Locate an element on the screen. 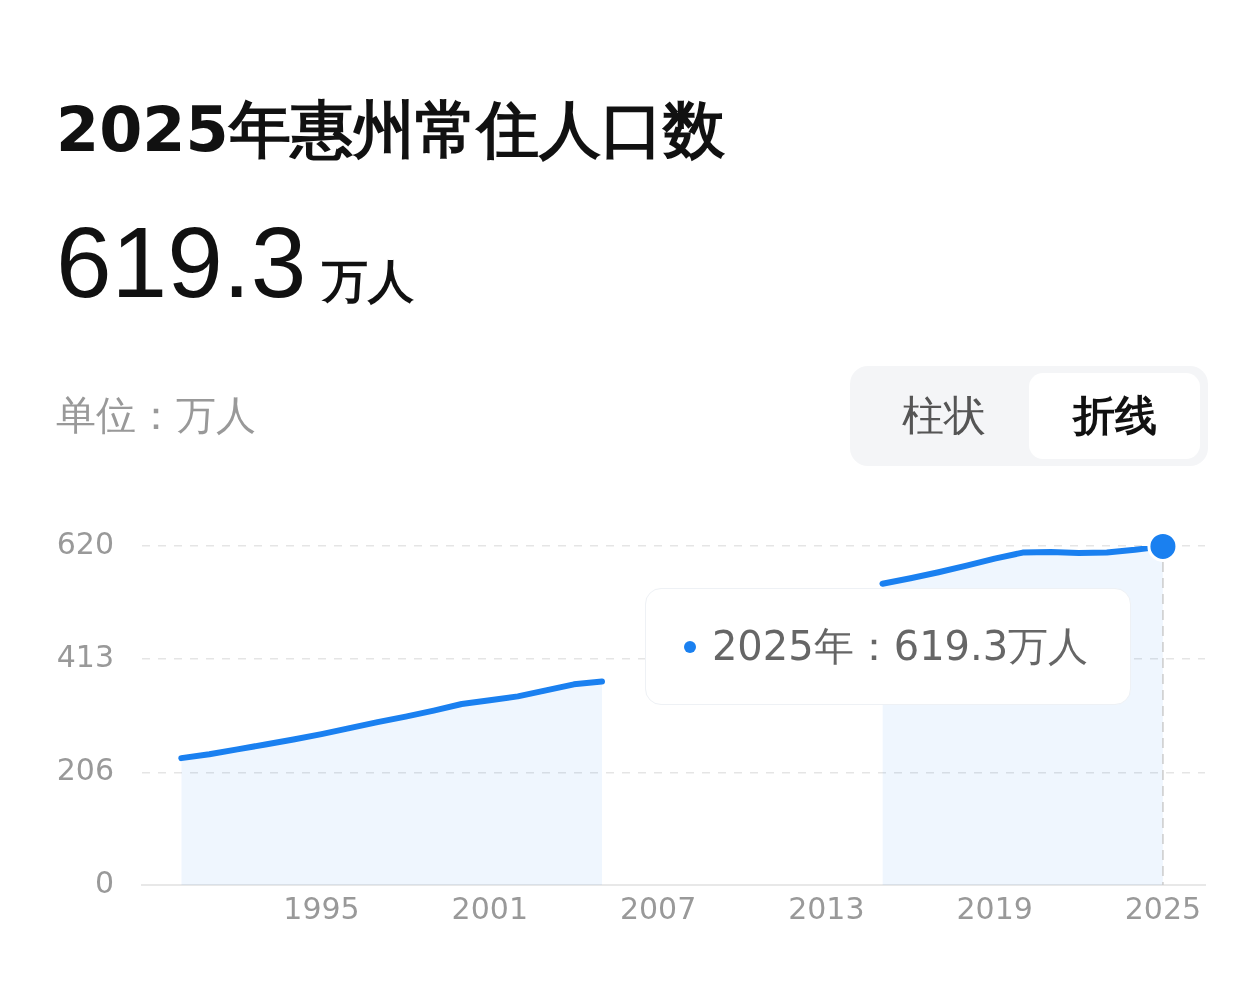 This screenshot has height=995, width=1260. y-tick-label: 413 is located at coordinates (85, 656).